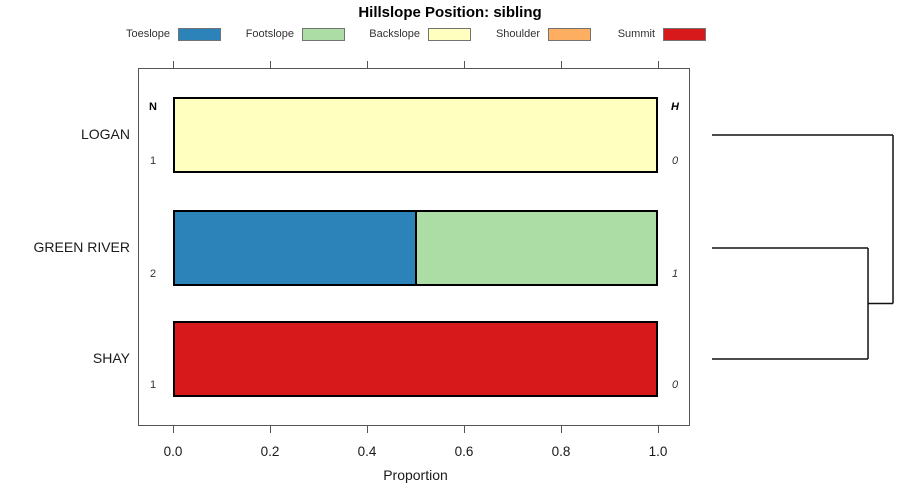 This screenshot has width=900, height=500. I want to click on row-label-logan: LOGAN, so click(105, 134).